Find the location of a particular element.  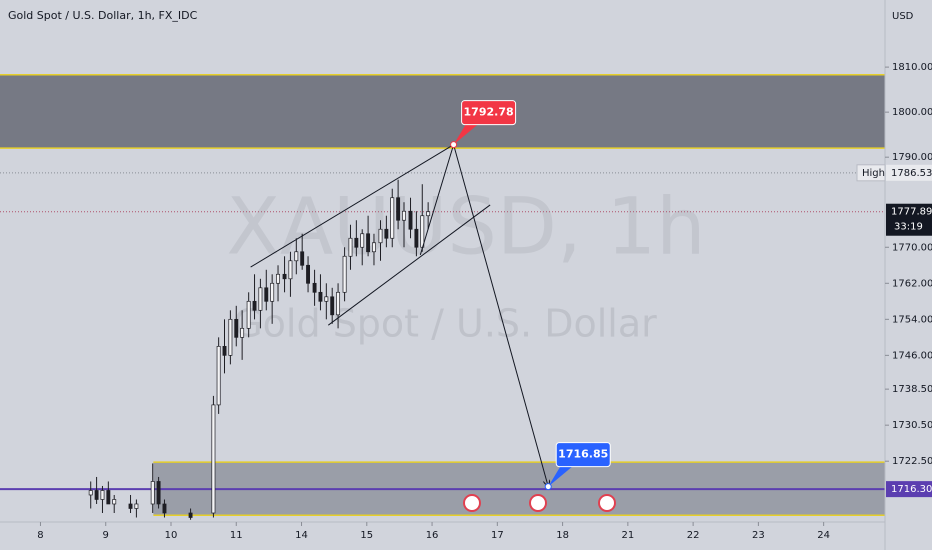

countdown: 33:19 is located at coordinates (908, 227).